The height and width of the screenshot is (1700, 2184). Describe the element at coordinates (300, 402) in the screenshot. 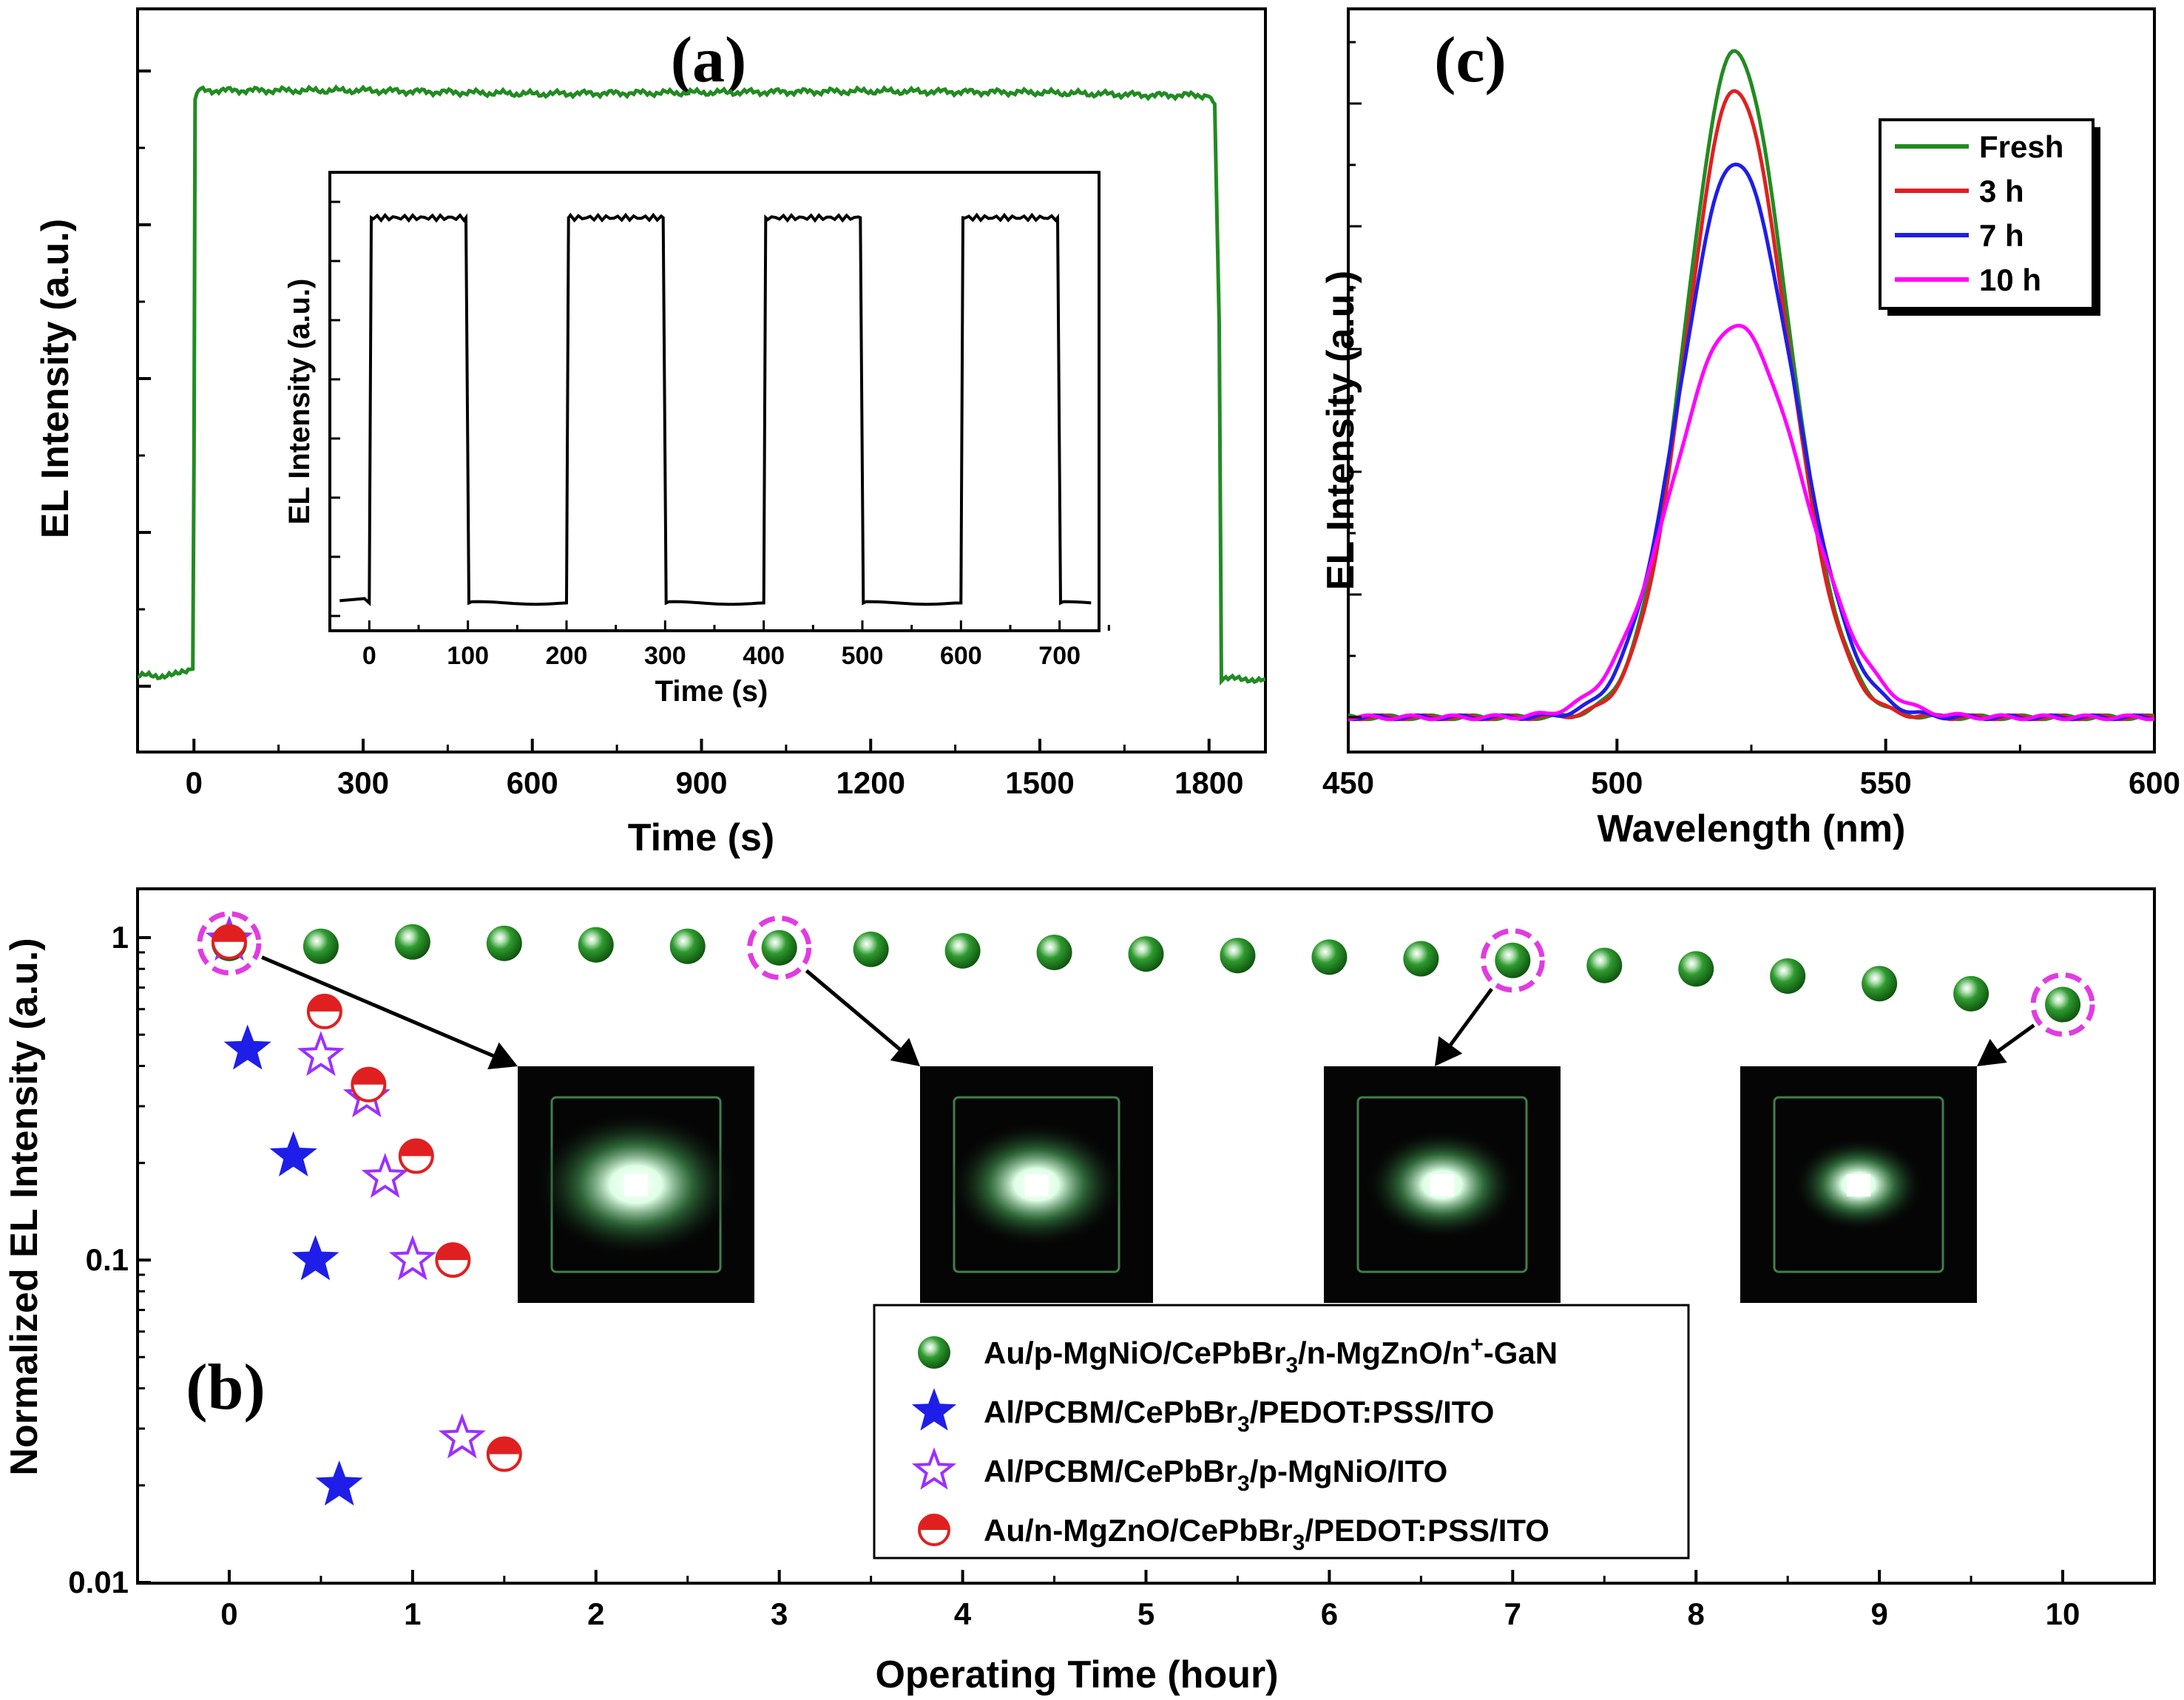

I see `inset-ylabel: EL Intensity (a.u.)` at that location.